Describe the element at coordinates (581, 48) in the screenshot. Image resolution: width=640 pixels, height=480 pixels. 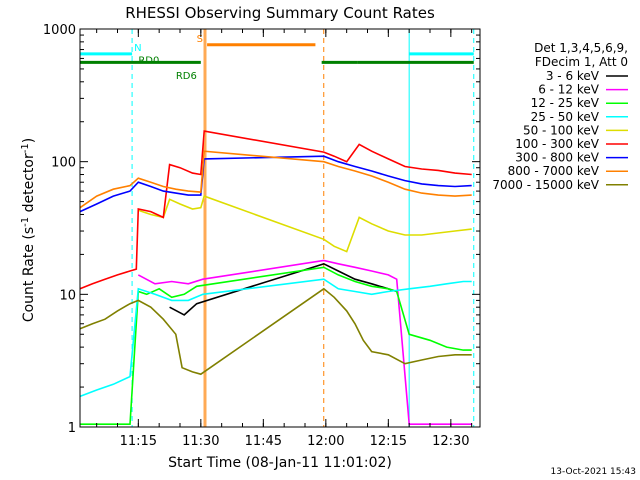
I see `legend-header-1: Det 1,3,4,5,6,9,` at that location.